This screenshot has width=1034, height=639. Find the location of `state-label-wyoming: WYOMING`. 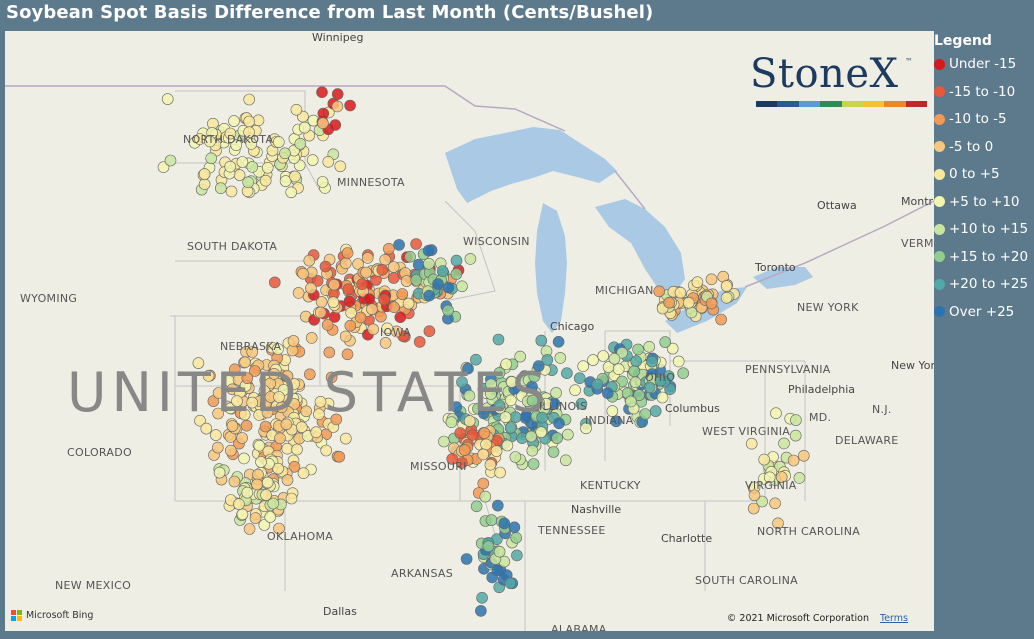

state-label-wyoming: WYOMING is located at coordinates (49, 298).